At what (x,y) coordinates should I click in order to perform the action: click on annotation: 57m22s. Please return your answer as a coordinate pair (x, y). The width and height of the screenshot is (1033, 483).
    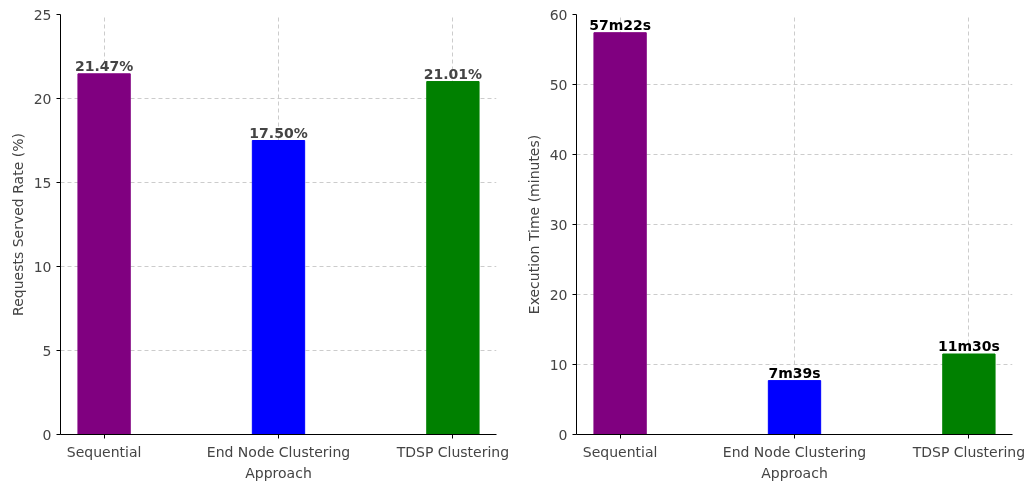
    Looking at the image, I should click on (620, 24).